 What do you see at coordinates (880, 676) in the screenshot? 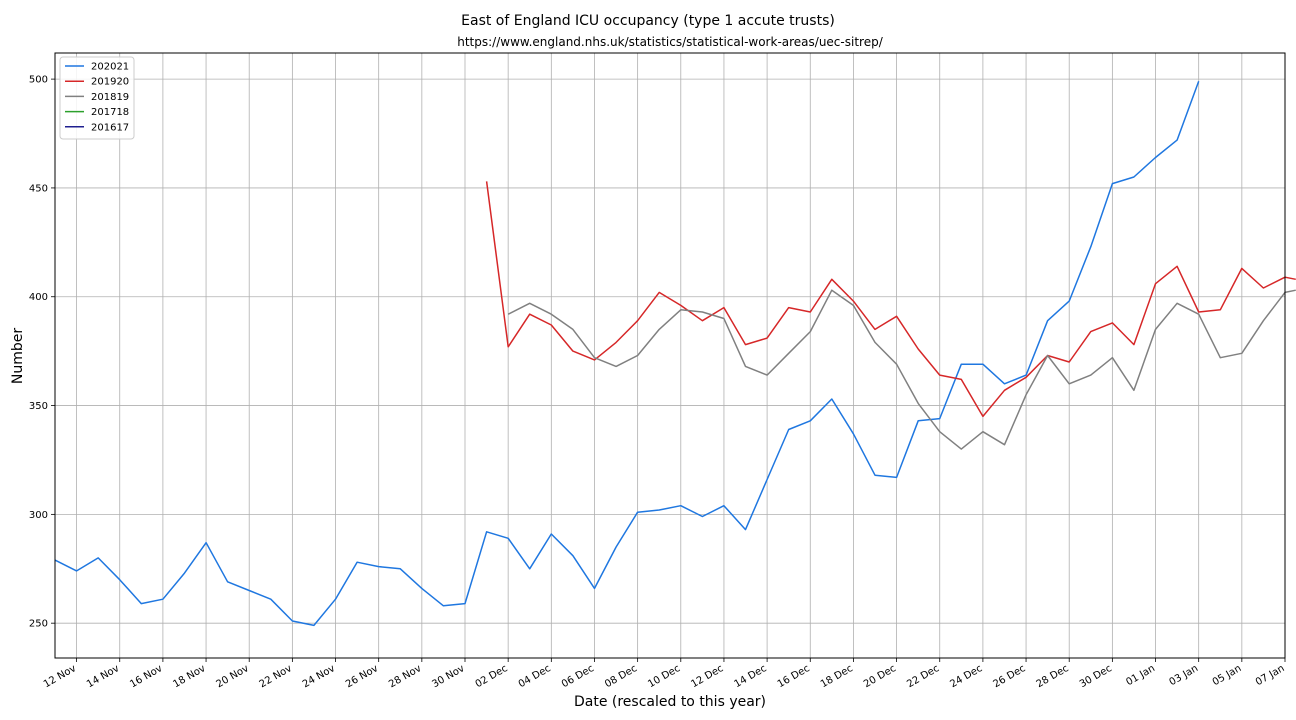
I see `x-tick-label: 20 Dec` at bounding box center [880, 676].